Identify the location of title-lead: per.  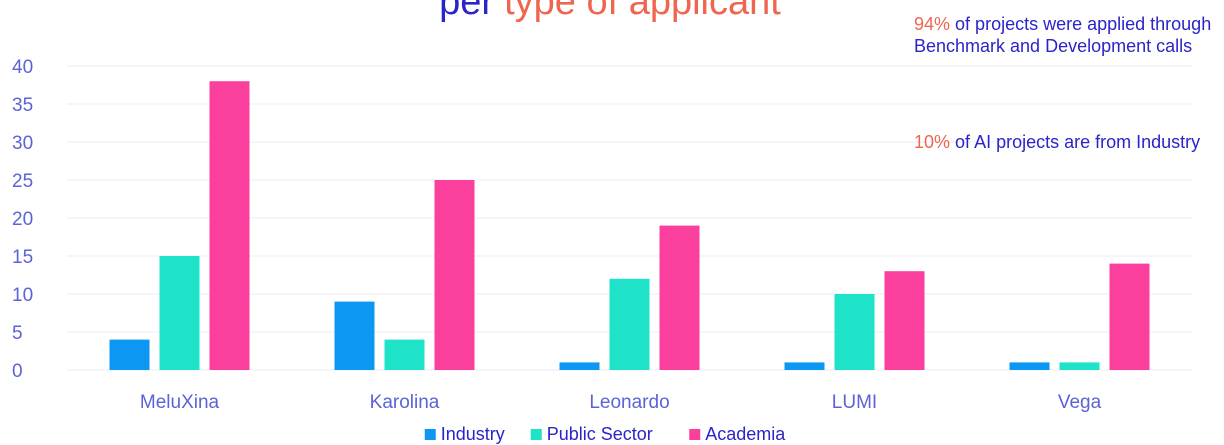
(466, 11).